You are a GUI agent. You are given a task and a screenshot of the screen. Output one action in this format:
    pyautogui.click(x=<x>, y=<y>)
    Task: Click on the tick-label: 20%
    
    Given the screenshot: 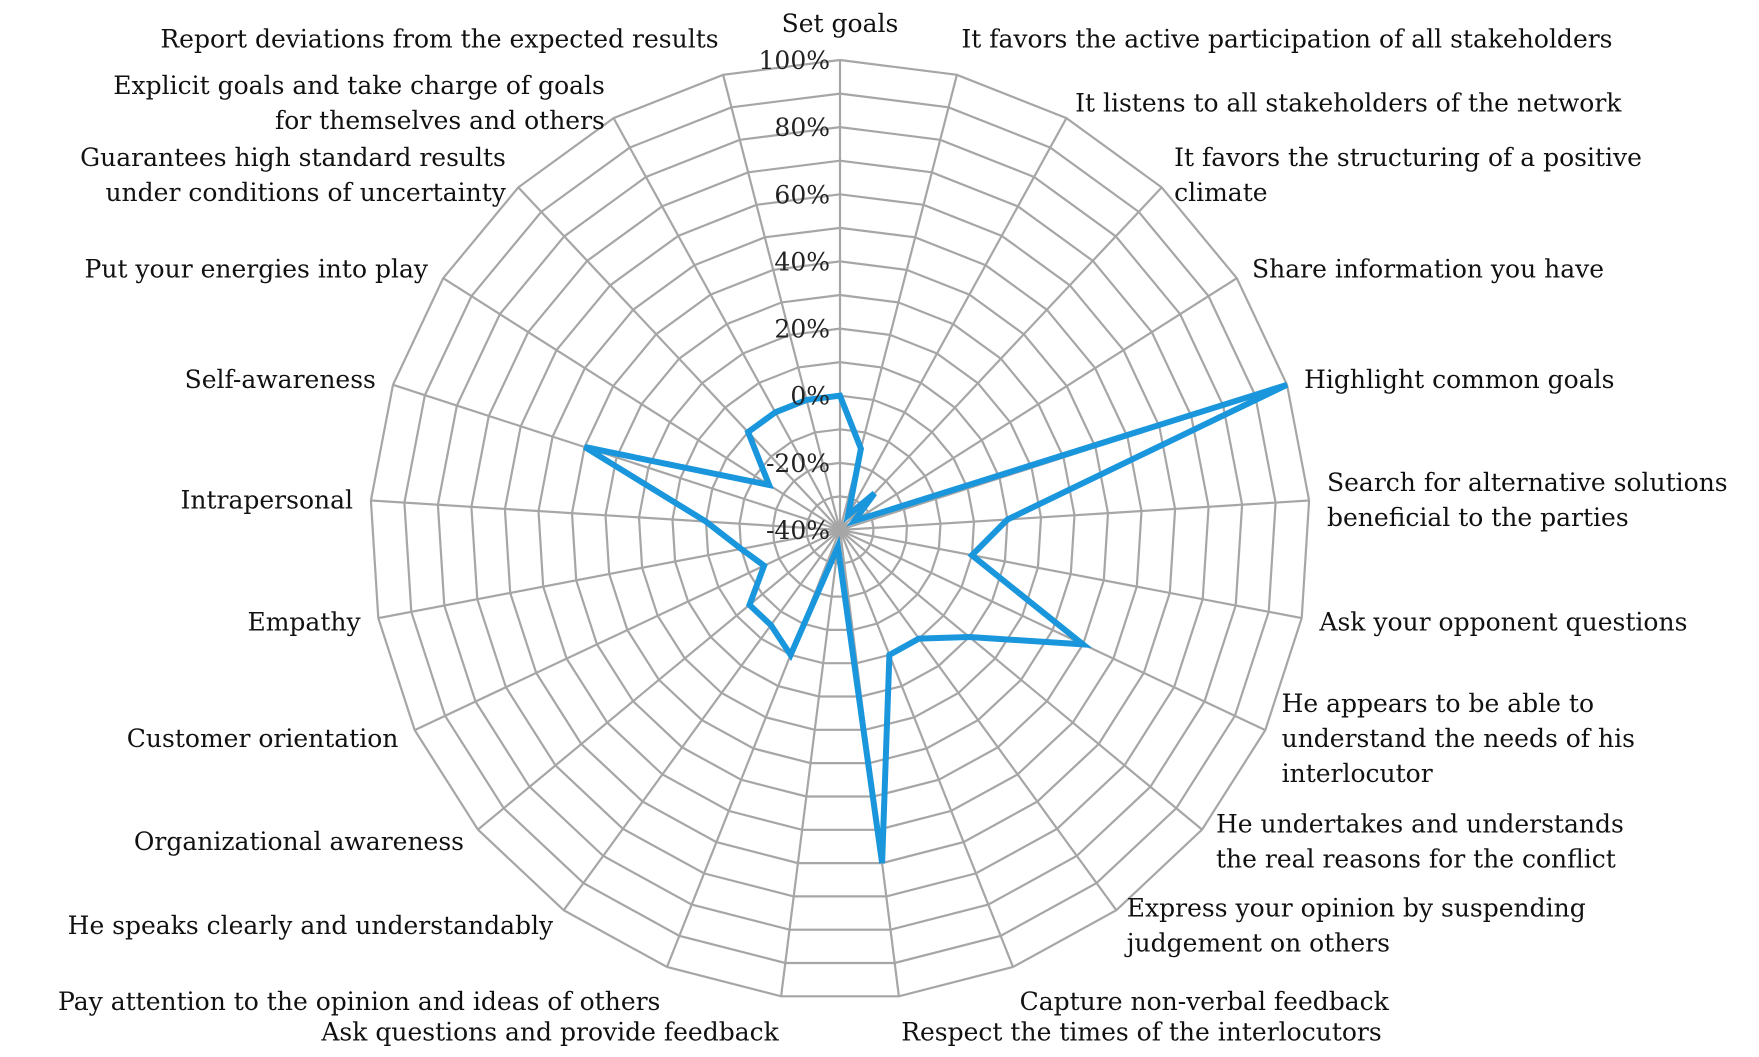 What is the action you would take?
    pyautogui.click(x=802, y=329)
    